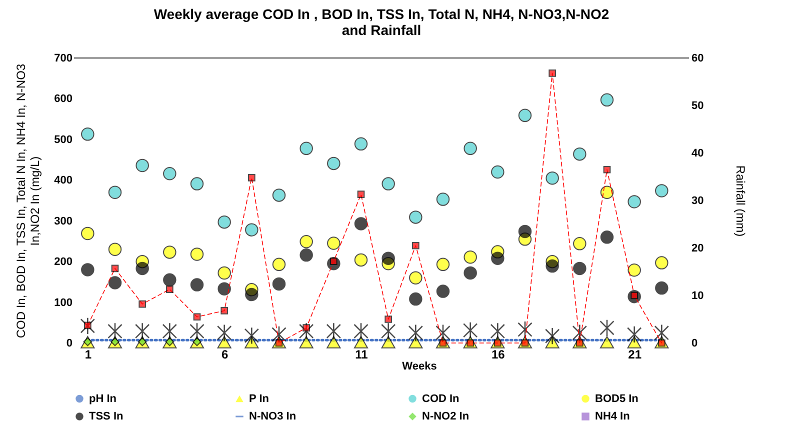  I want to click on y2-tick-label: 20, so click(698, 248).